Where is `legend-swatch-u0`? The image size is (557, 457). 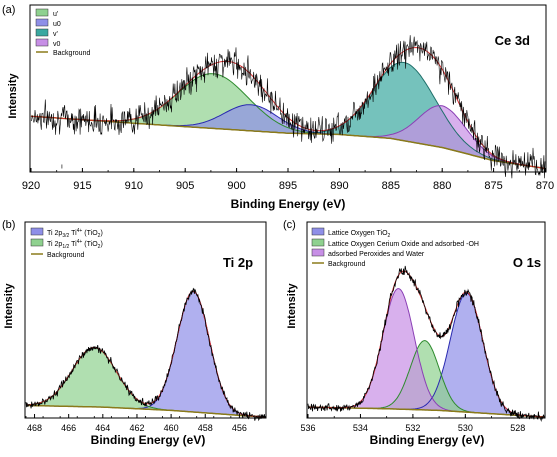 legend-swatch-u0 is located at coordinates (42, 22).